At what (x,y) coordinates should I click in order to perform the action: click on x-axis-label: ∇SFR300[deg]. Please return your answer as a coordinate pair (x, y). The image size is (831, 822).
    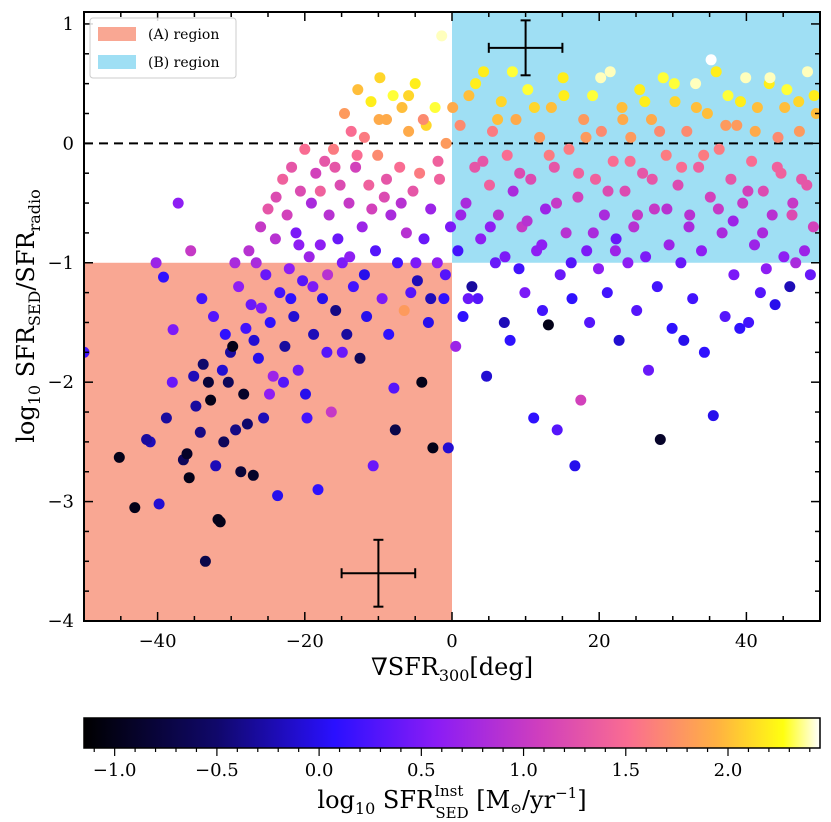
    Looking at the image, I should click on (452, 669).